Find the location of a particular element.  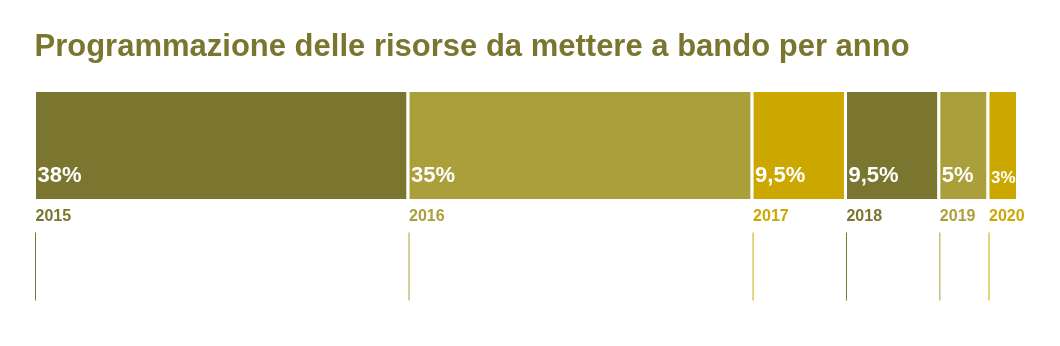

chart-title: Programmazione delle risorse da mettere a bando per anno is located at coordinates (472, 45).